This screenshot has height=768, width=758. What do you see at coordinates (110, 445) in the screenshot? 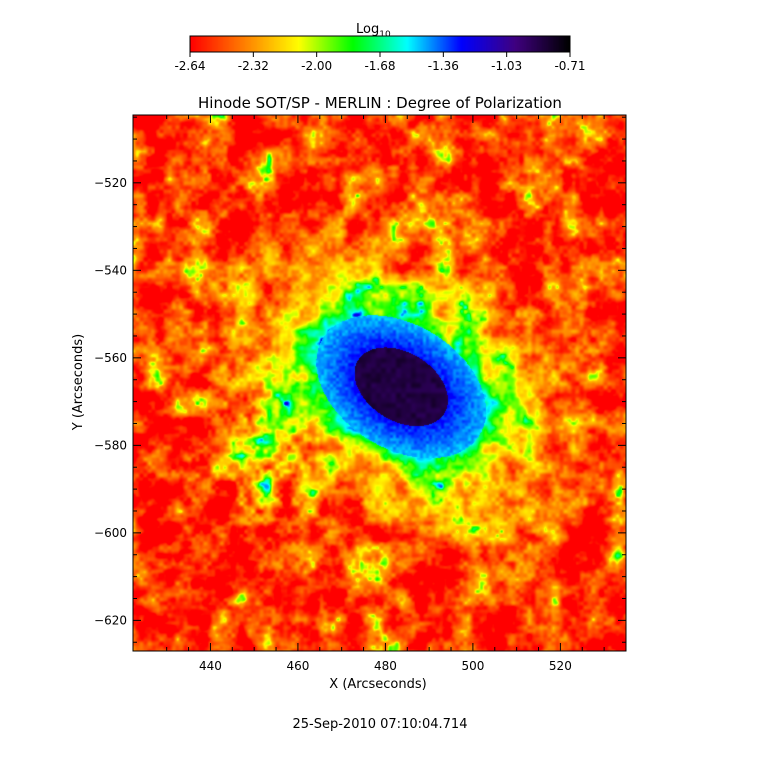
I see `y-tick-label: −580` at bounding box center [110, 445].